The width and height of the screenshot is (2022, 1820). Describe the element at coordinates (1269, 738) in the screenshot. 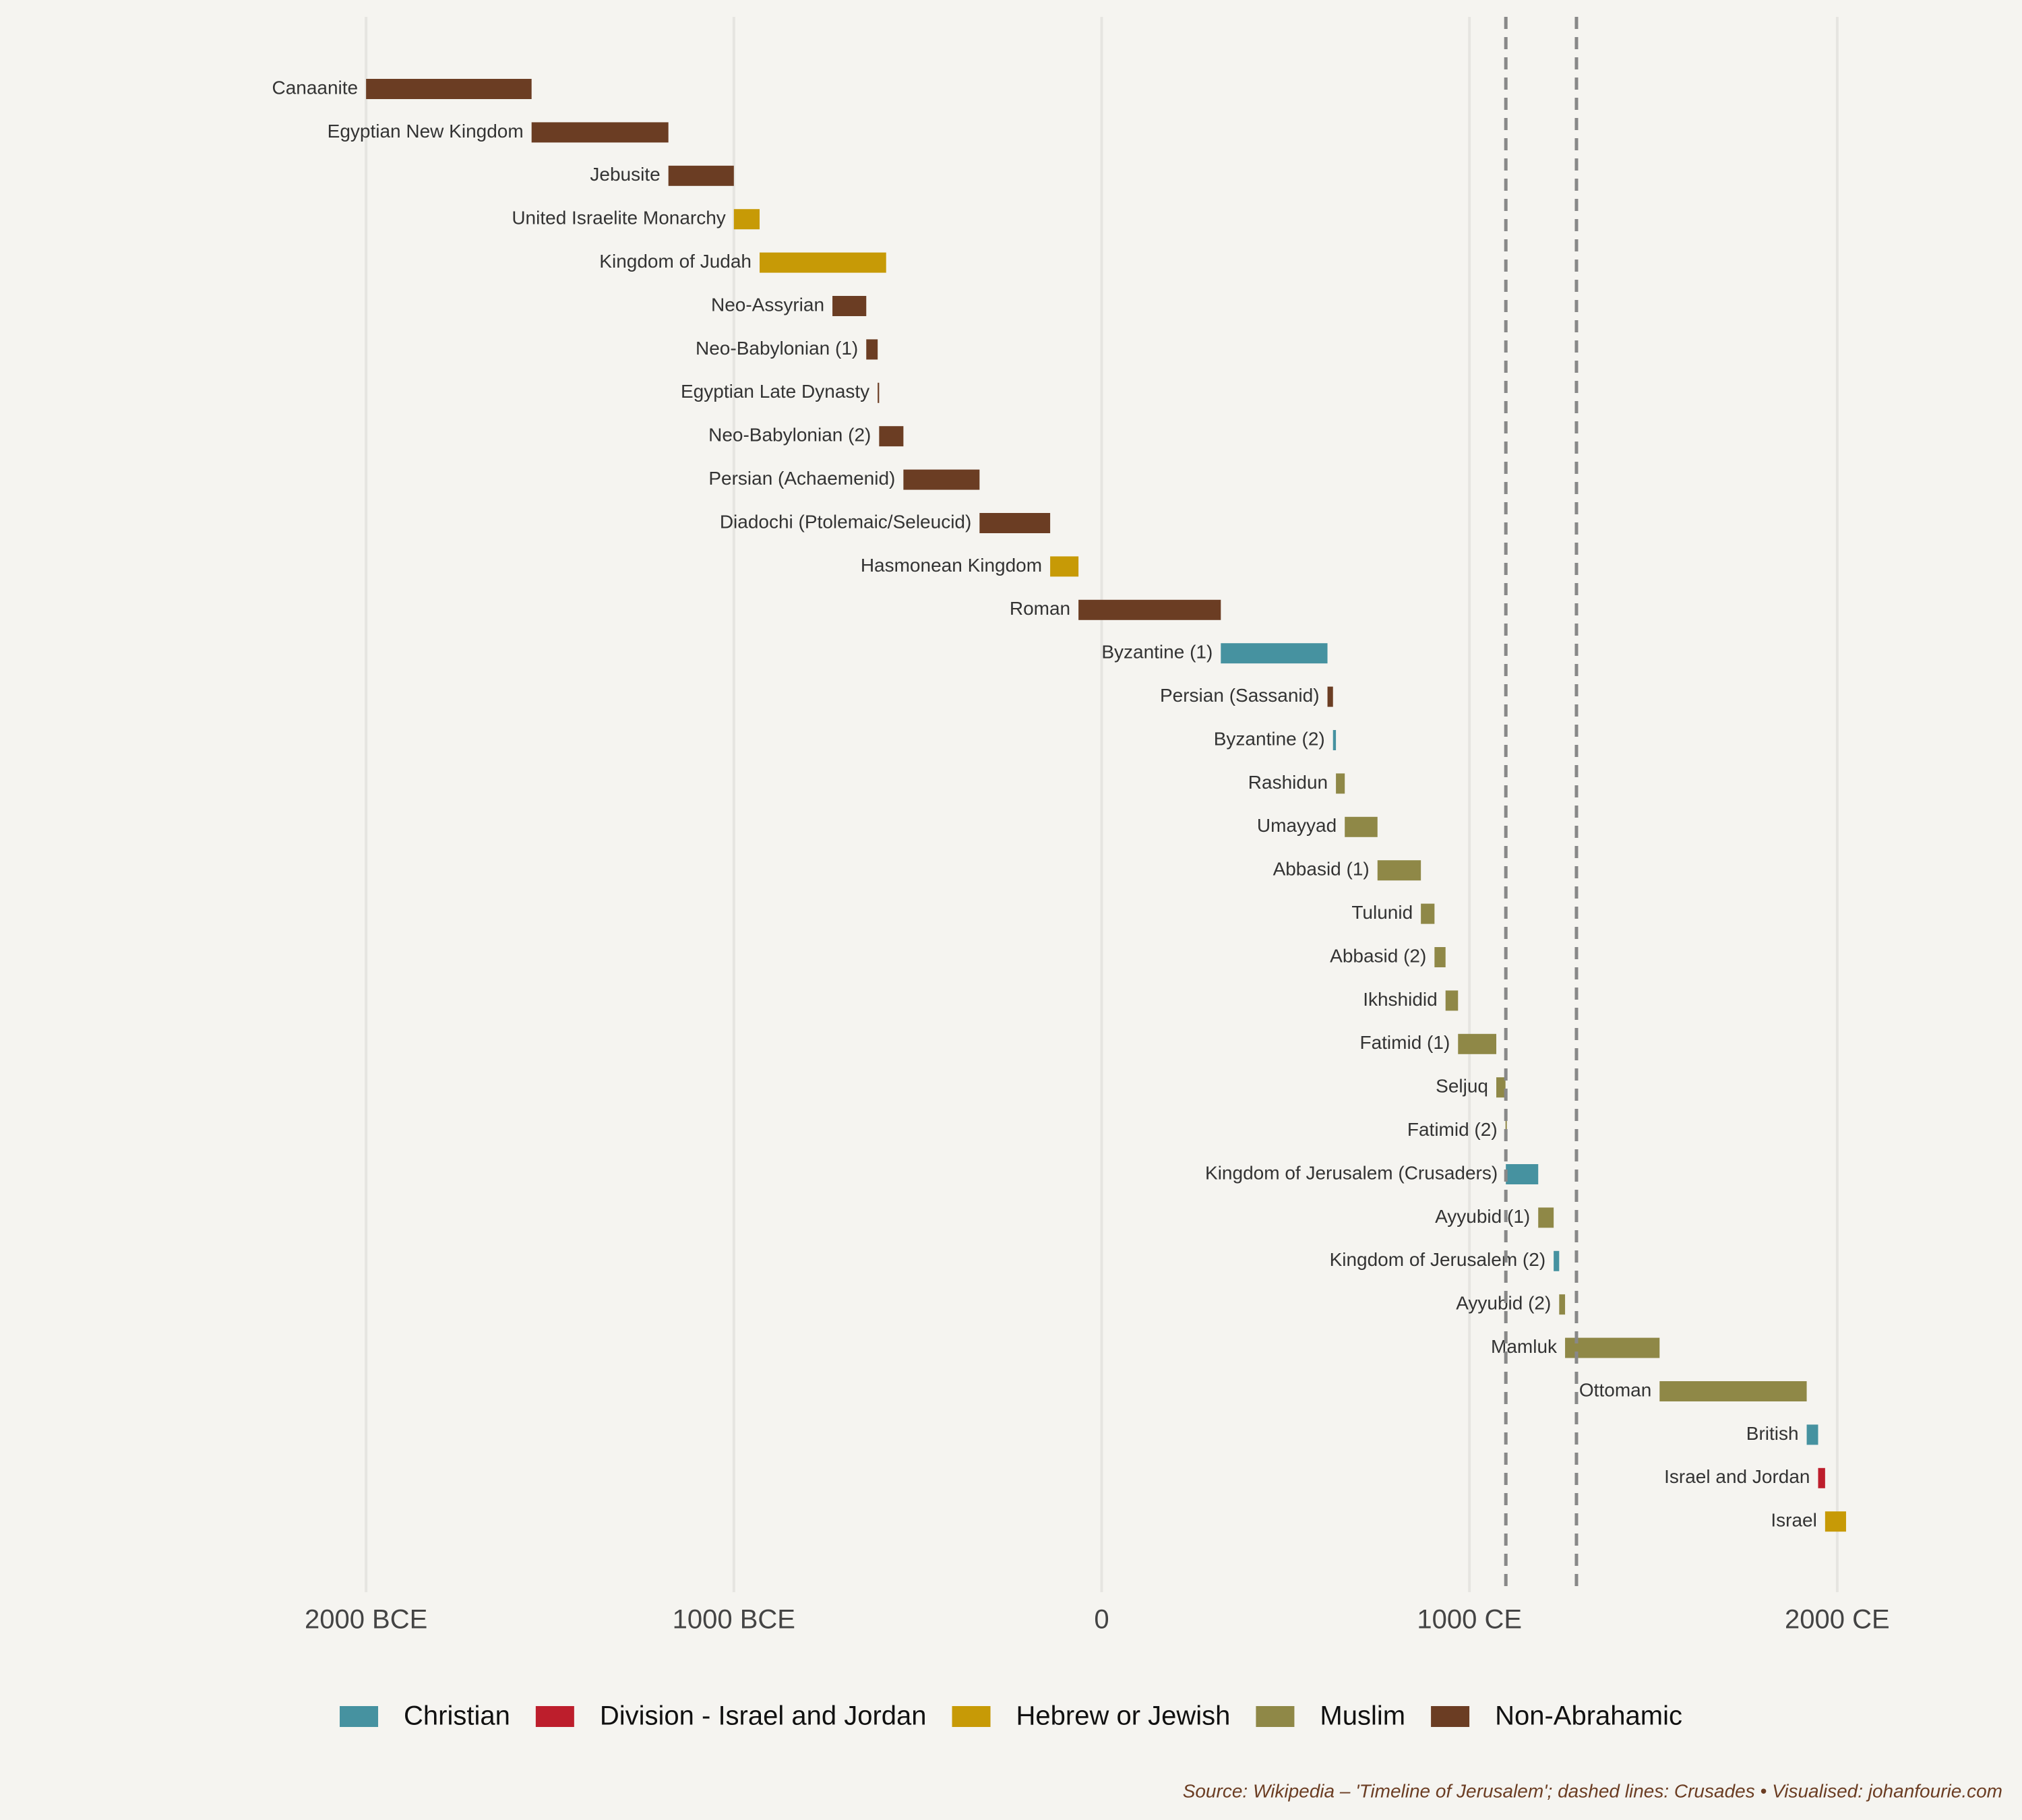

I see `bar-label: Byzantine (2)` at that location.